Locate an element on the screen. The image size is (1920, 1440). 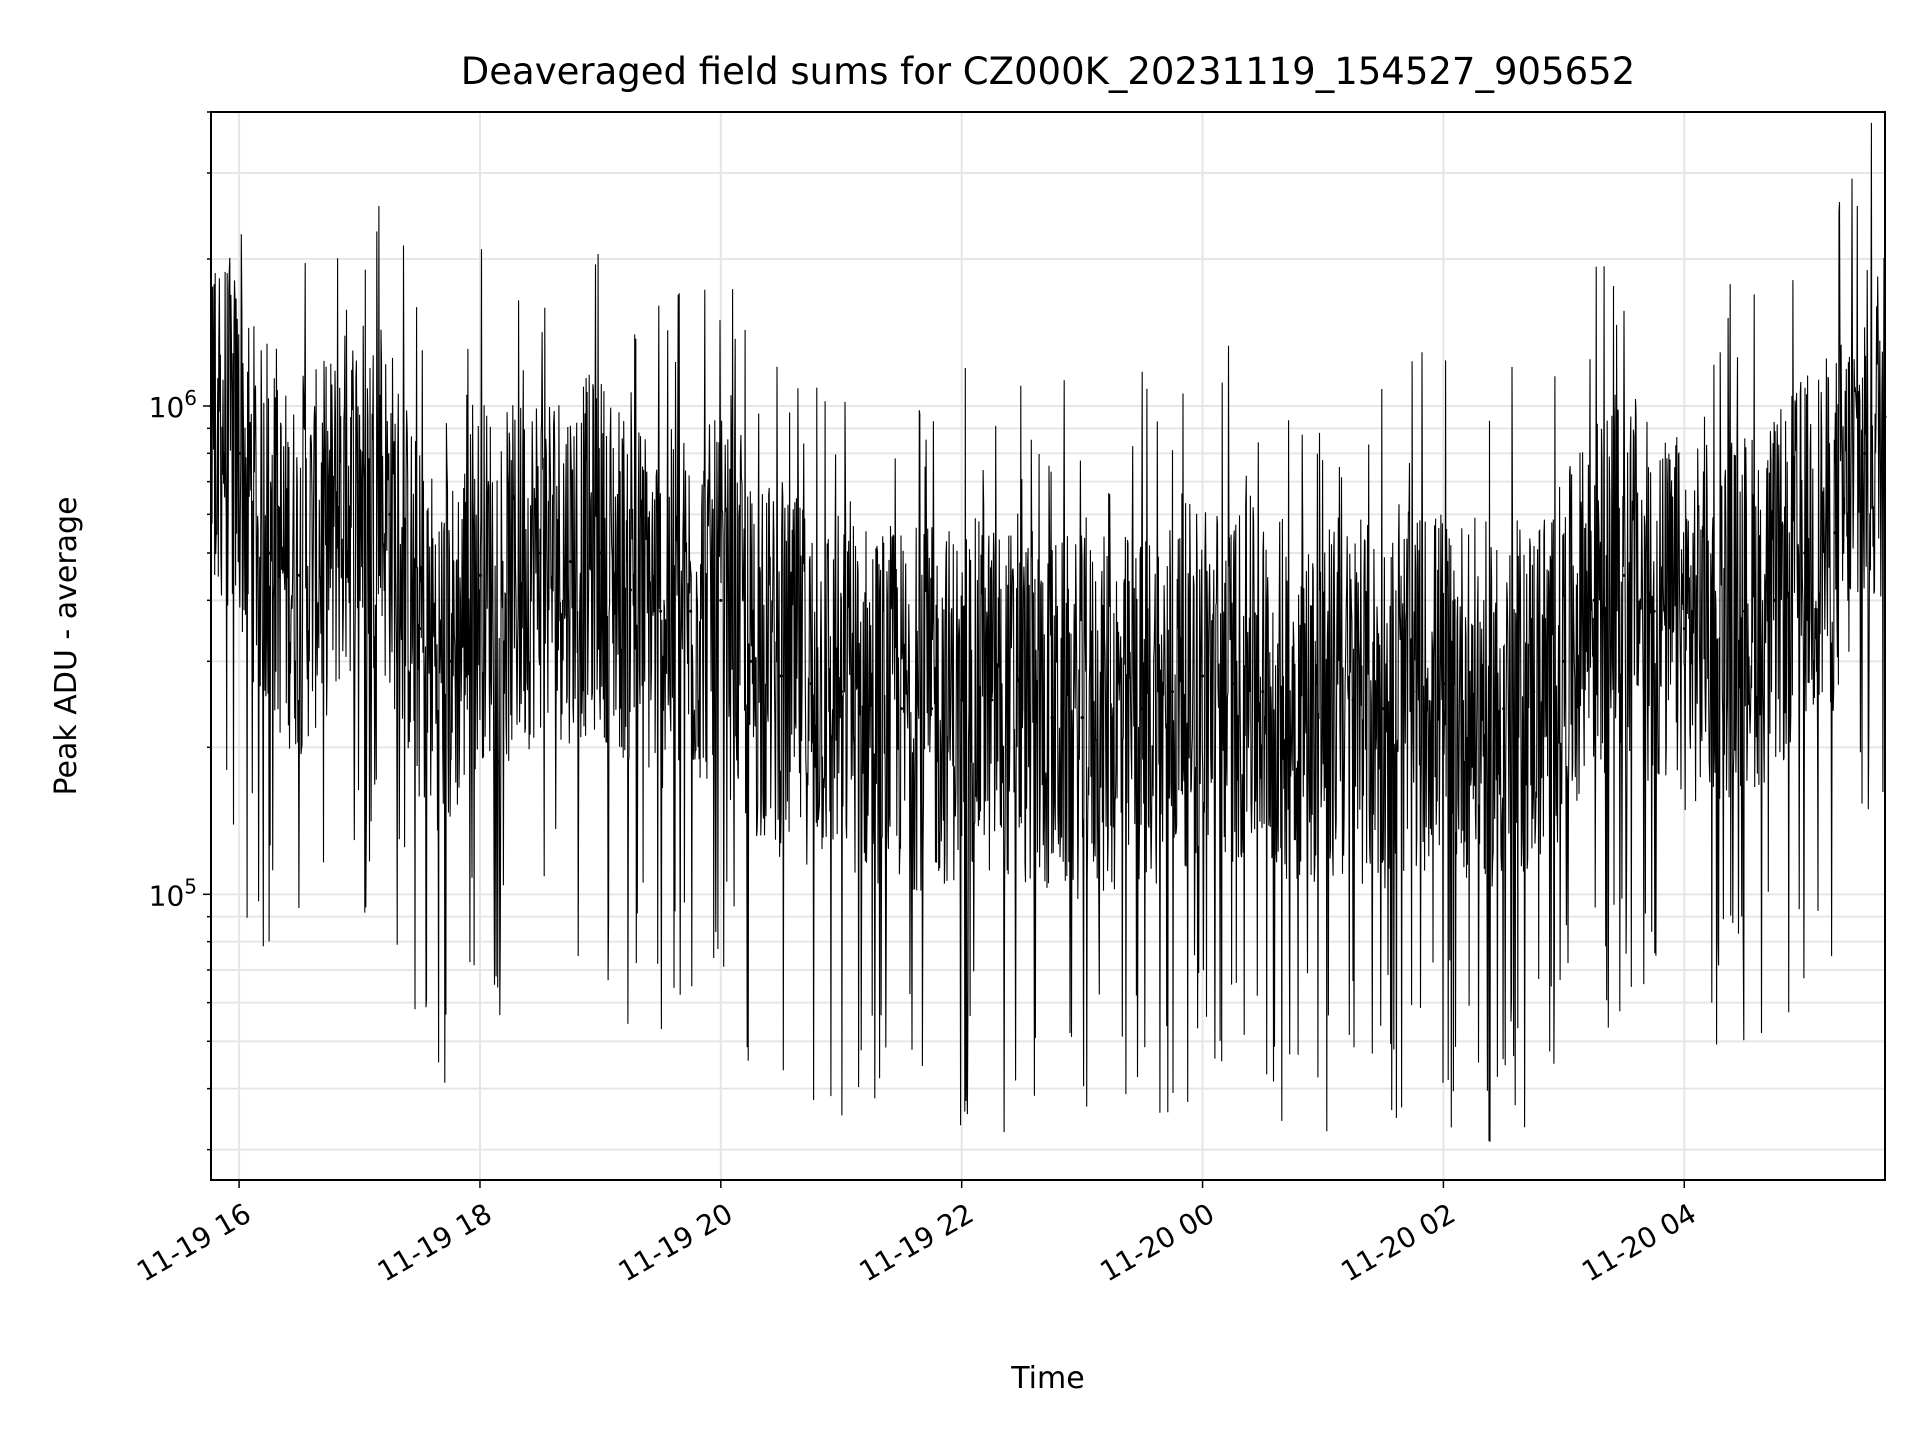
y-tick-label: 10⁵ is located at coordinates (173, 893).